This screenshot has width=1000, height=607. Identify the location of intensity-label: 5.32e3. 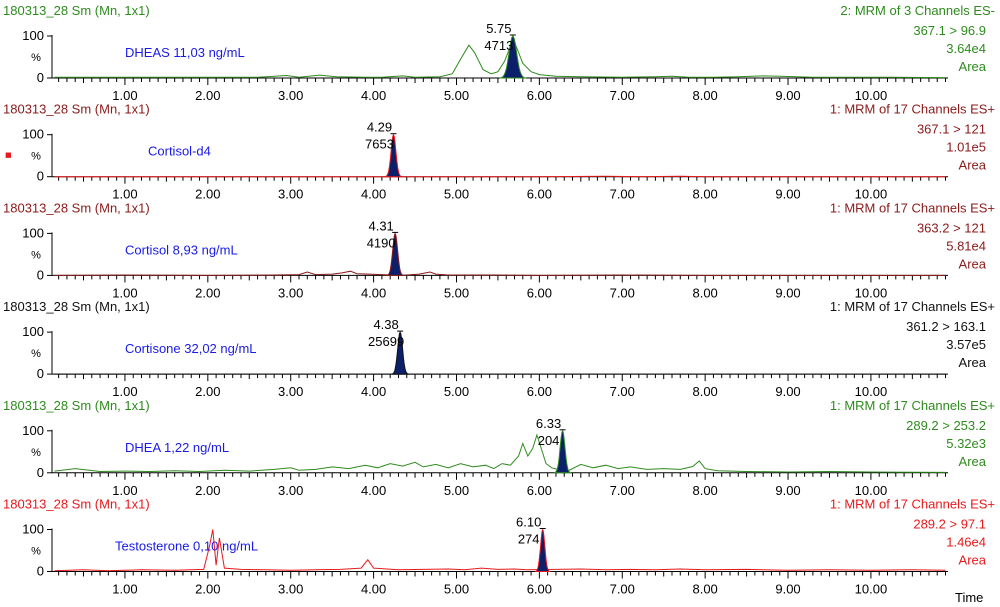
(966, 443).